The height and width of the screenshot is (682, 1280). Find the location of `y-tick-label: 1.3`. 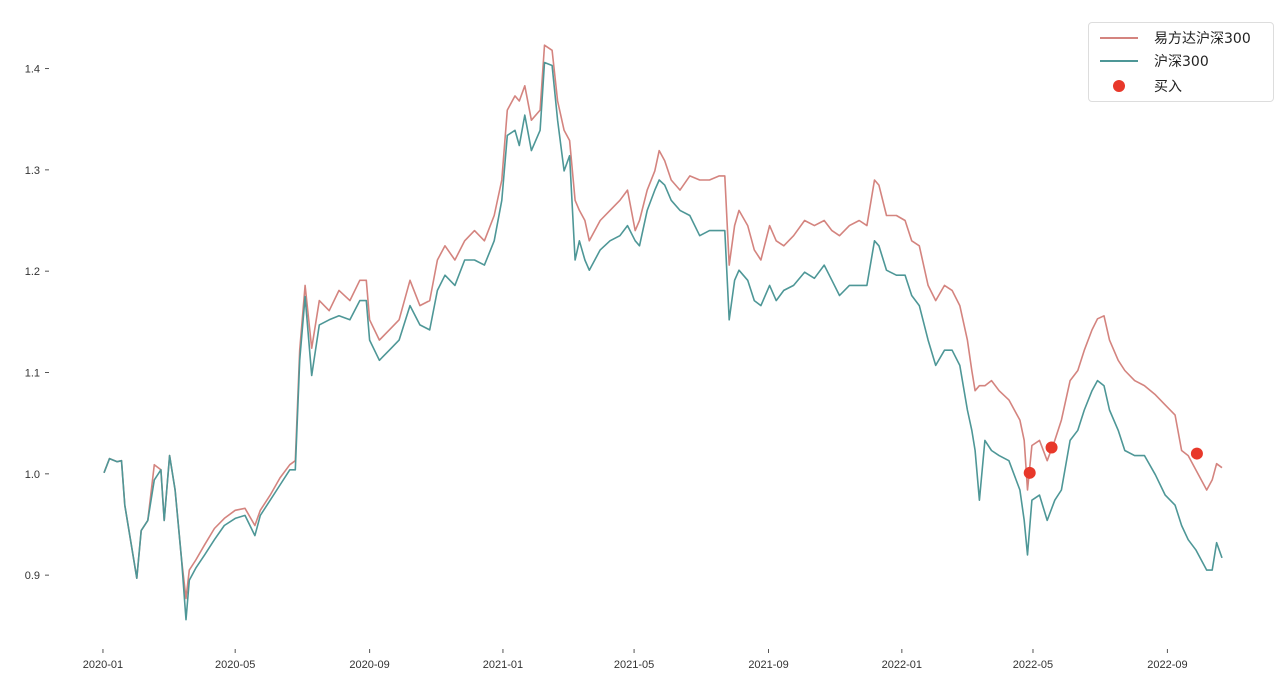

y-tick-label: 1.3 is located at coordinates (32, 171).